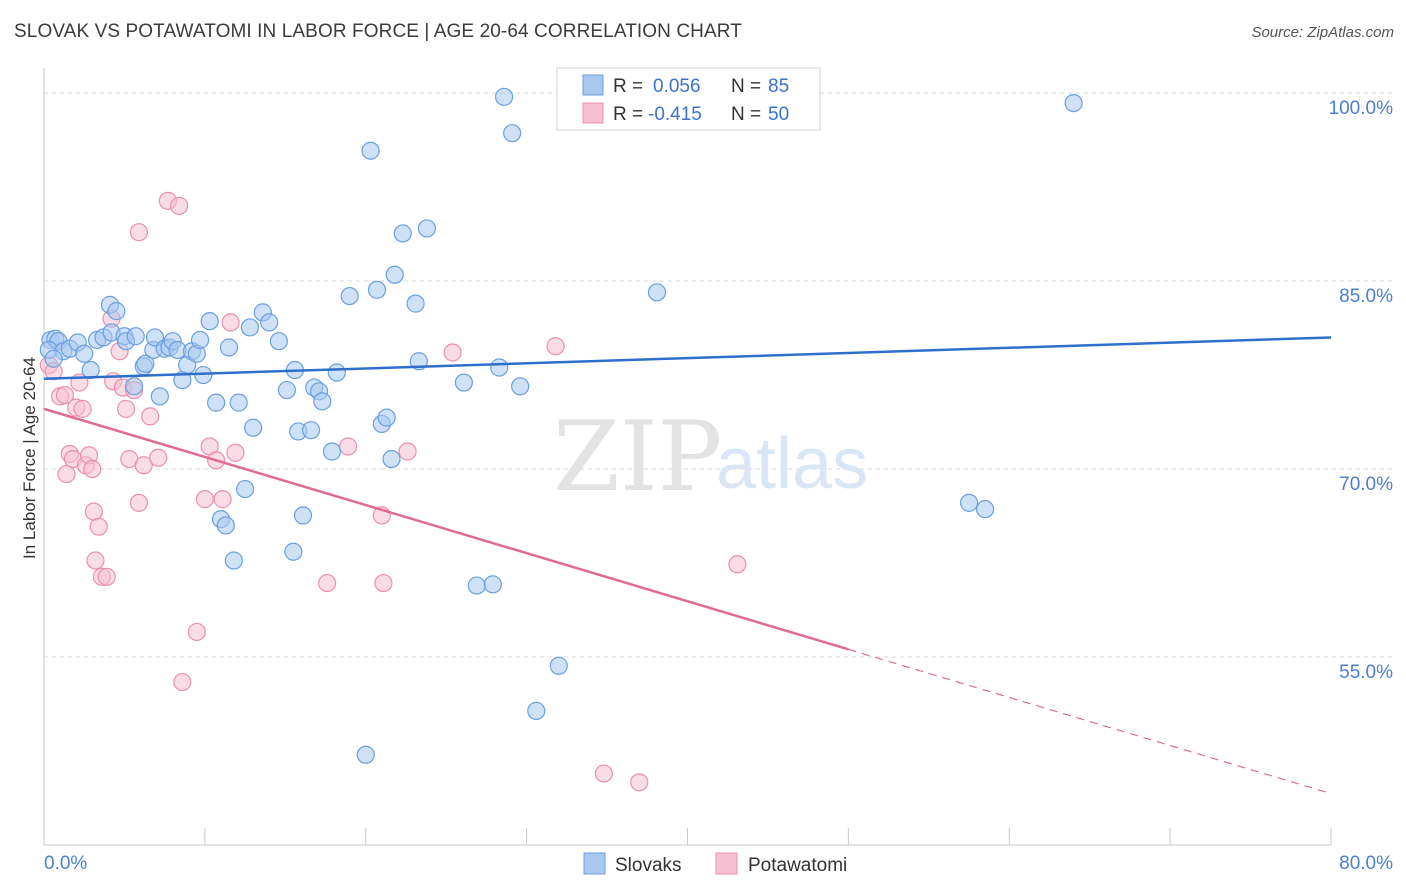 The image size is (1406, 892). I want to click on x-tick-label-max: 80.0%, so click(1366, 863).